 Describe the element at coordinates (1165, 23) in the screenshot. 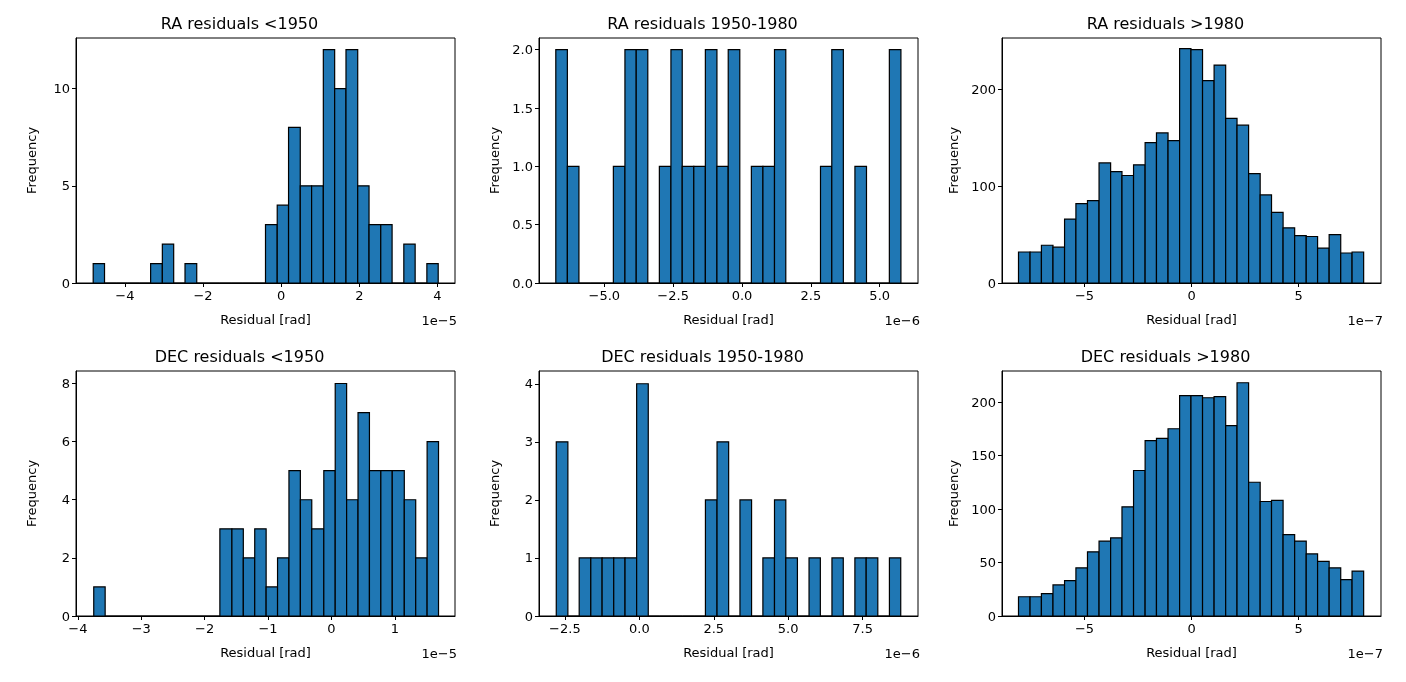

I see `chart-title: RA residuals >1980` at that location.